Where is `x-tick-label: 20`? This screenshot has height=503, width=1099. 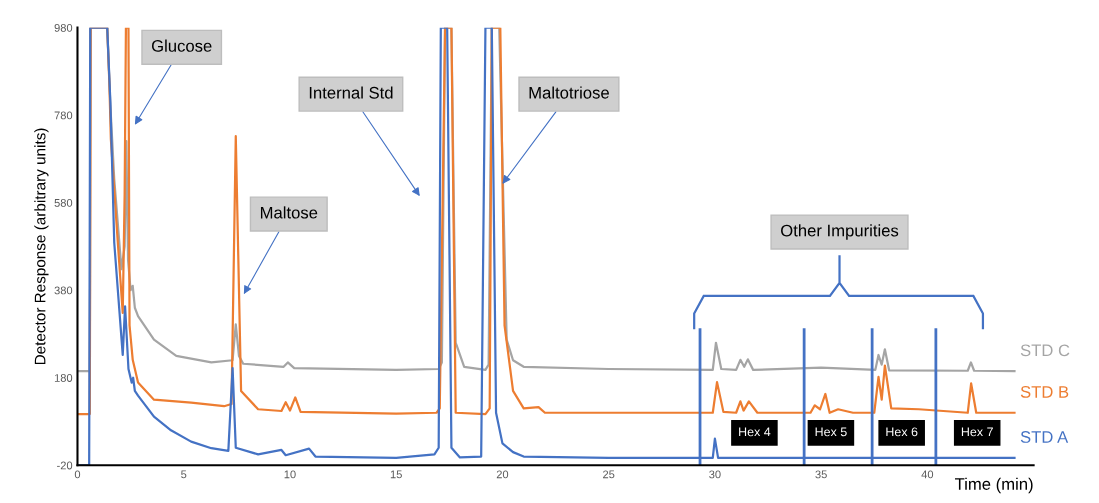
x-tick-label: 20 is located at coordinates (502, 474).